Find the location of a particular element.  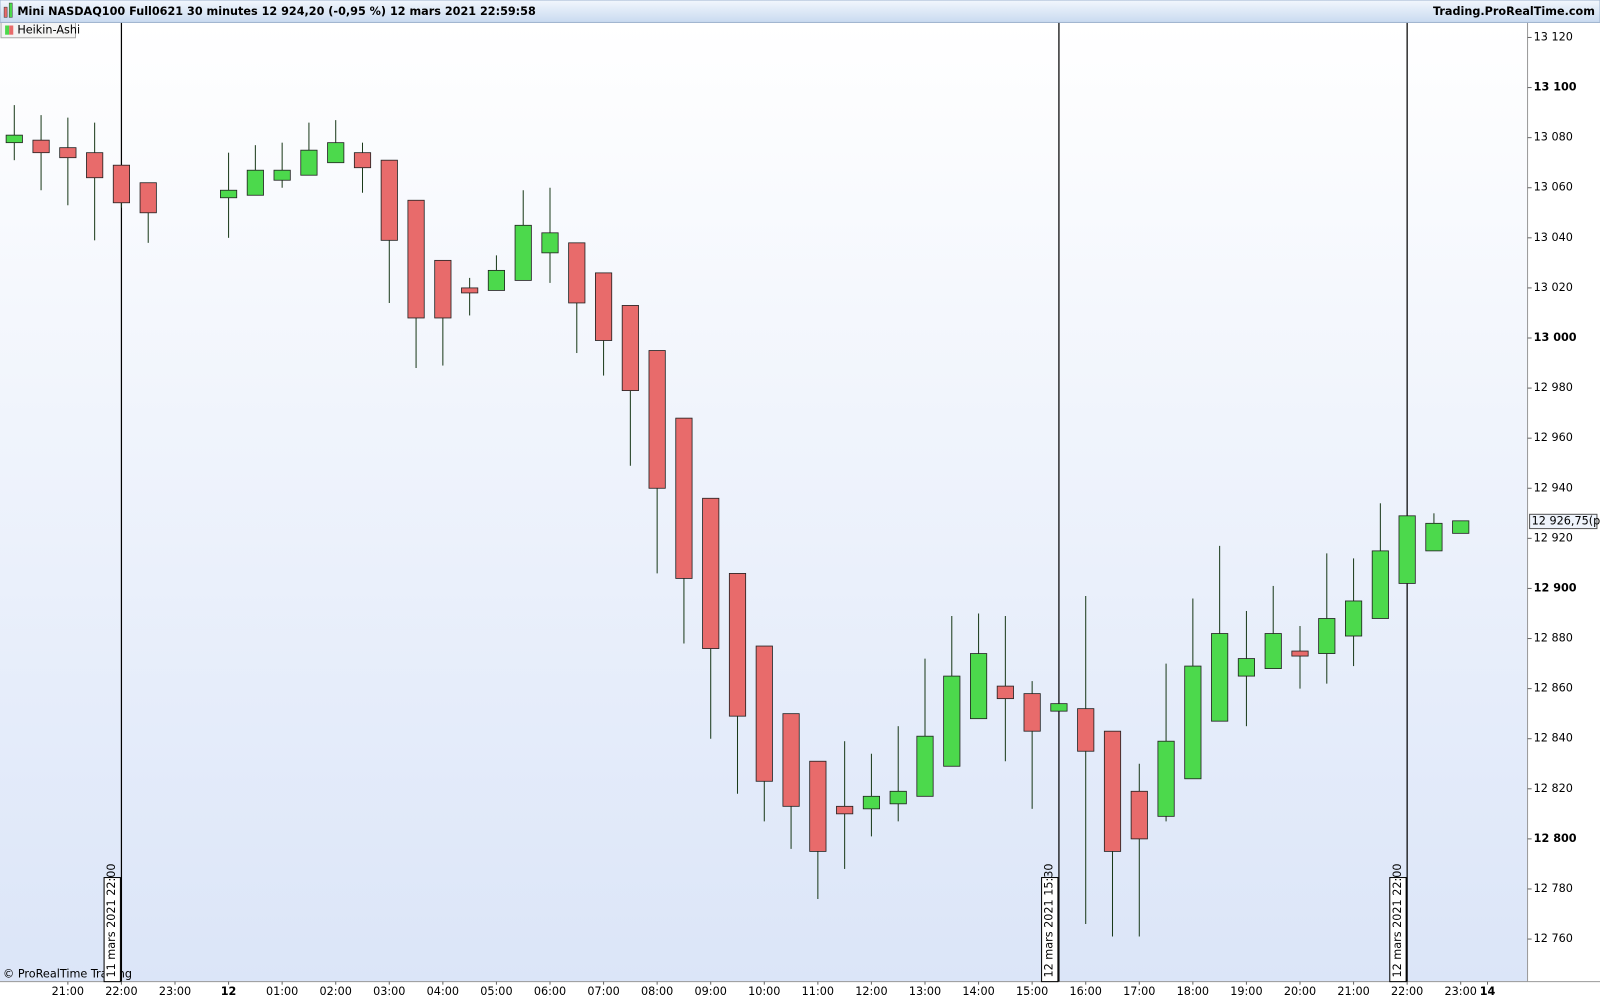

x-tick-label: 18:00 is located at coordinates (1193, 991).